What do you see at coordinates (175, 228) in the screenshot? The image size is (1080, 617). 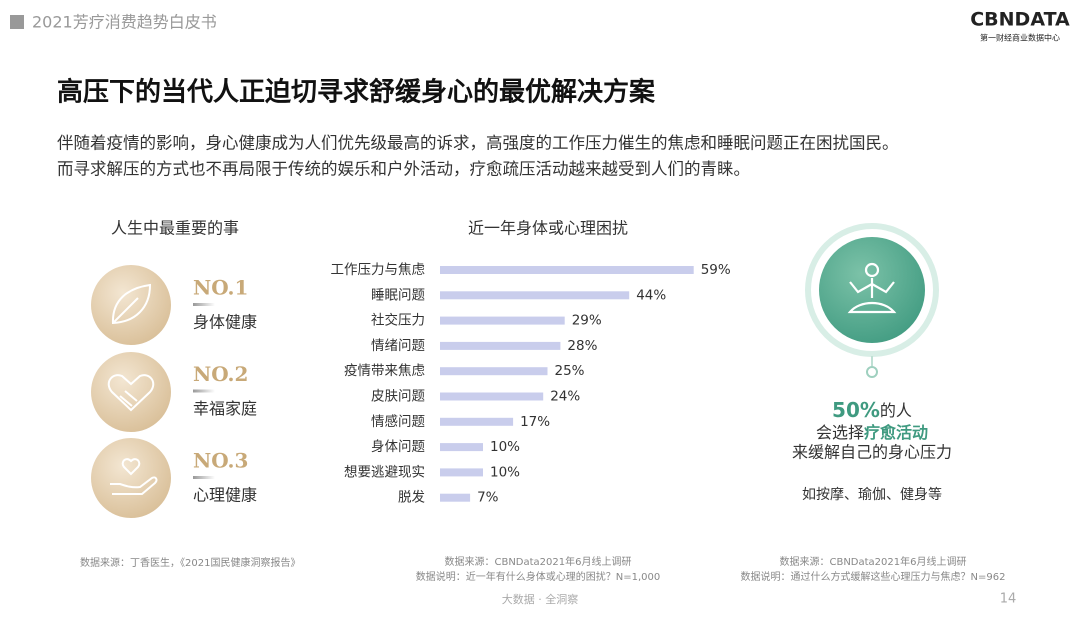 I see `ranking-heading: 人生中最重要的事` at bounding box center [175, 228].